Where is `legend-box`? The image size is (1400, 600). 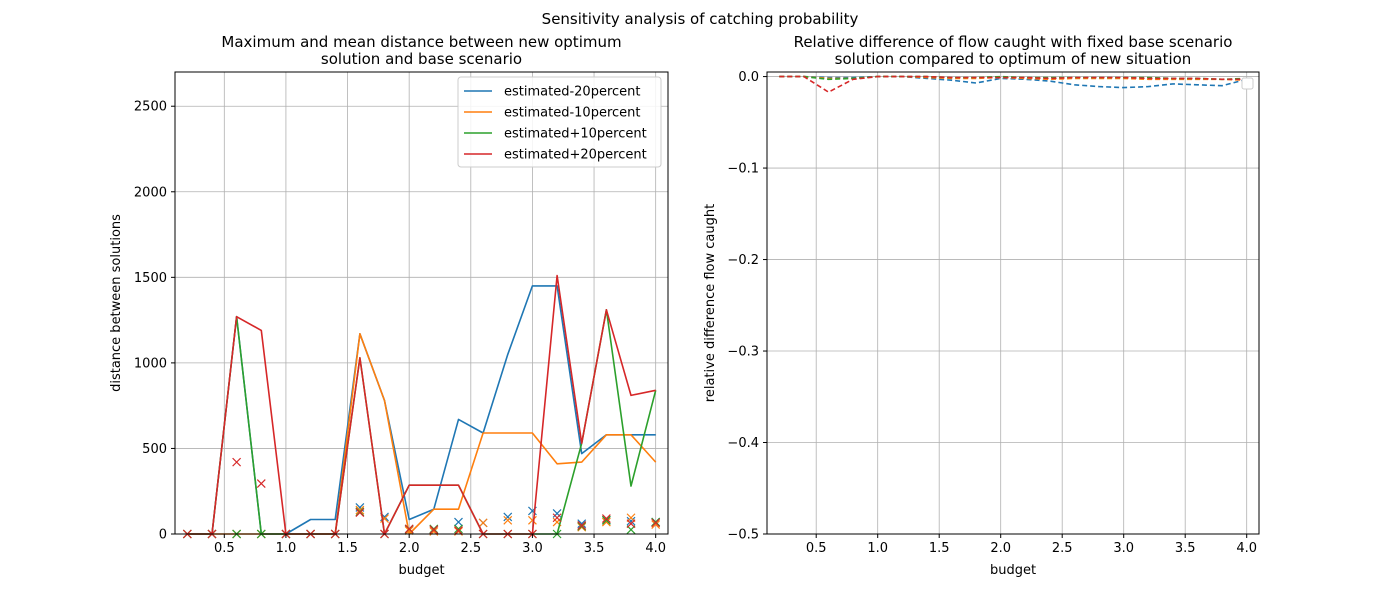 legend-box is located at coordinates (559, 122).